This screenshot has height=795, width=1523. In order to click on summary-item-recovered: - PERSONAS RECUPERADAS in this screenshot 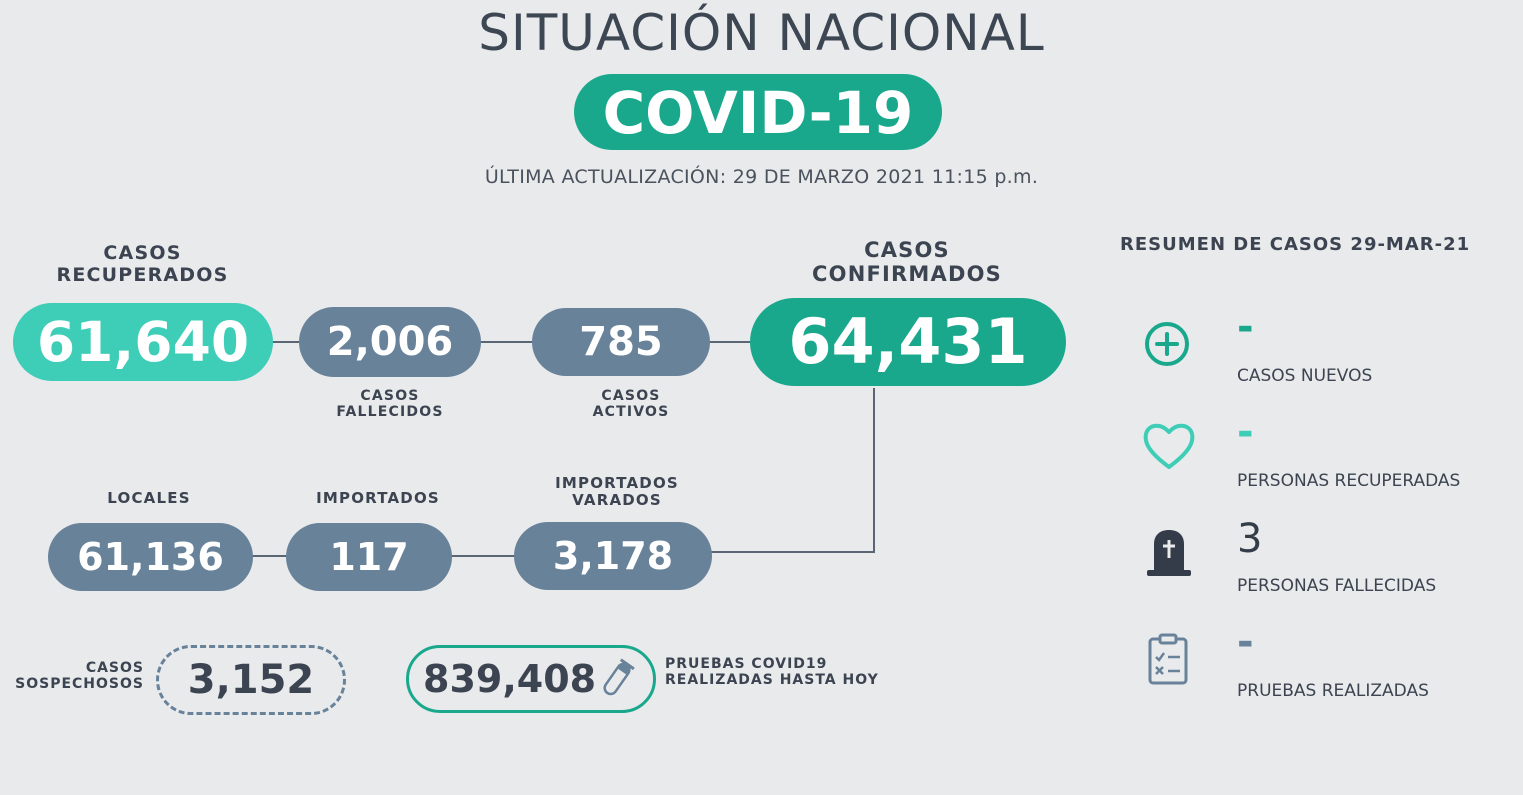, I will do `click(1330, 452)`.